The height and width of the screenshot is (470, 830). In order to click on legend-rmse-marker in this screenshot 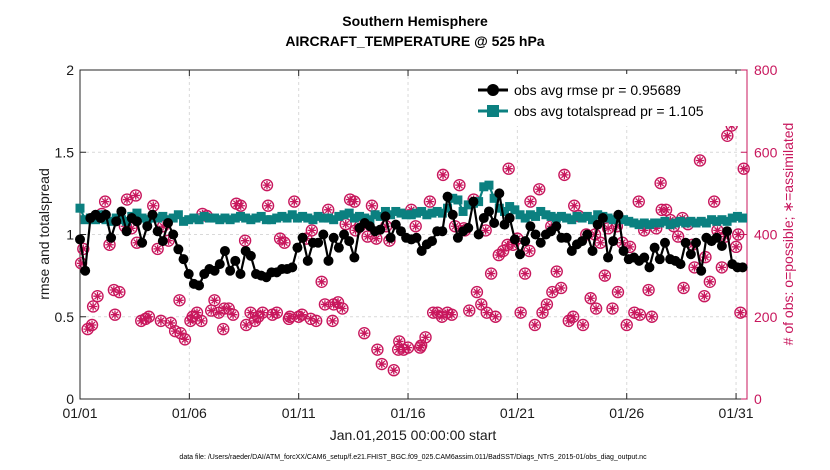, I will do `click(493, 90)`.